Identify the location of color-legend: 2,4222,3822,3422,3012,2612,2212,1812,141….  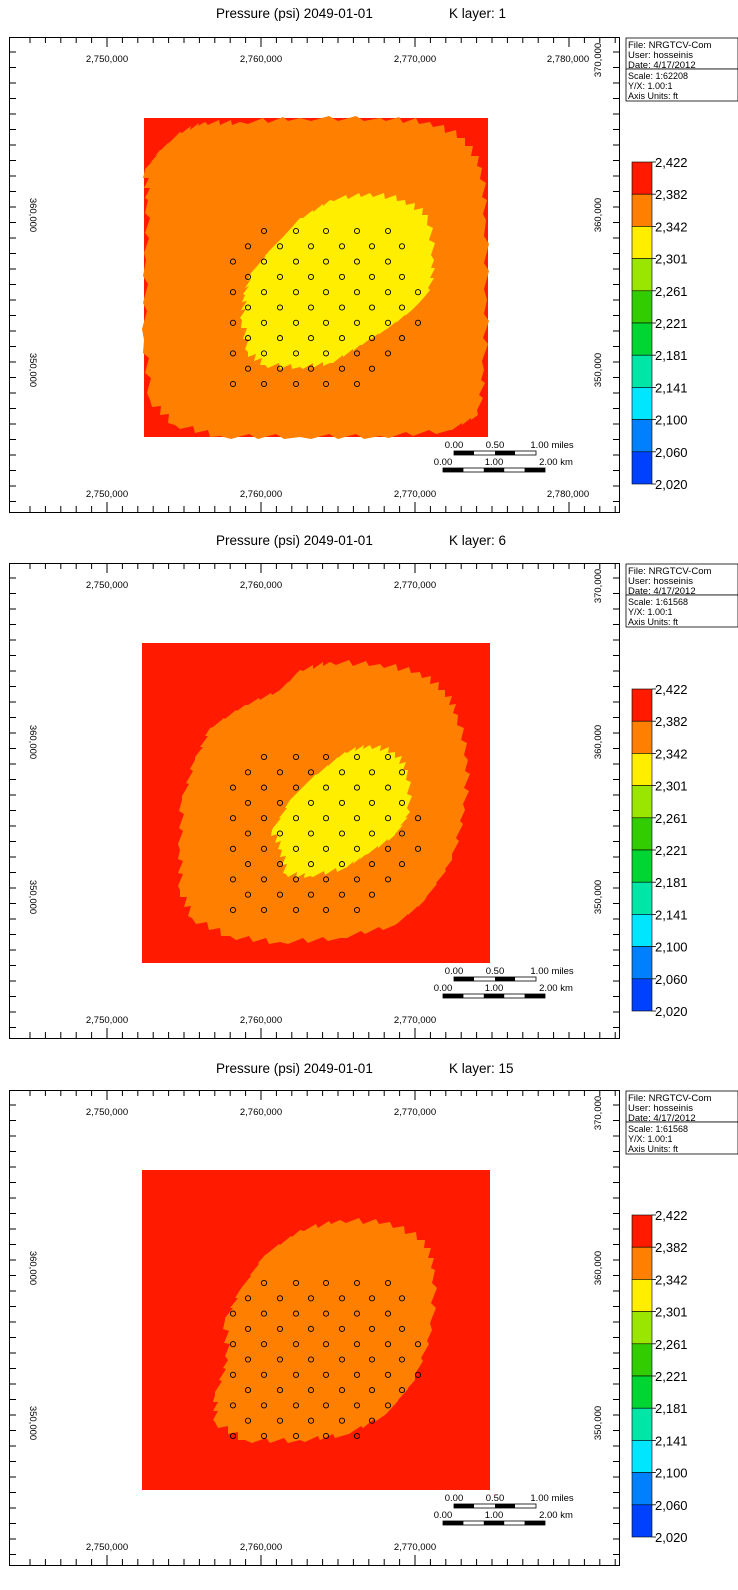
(660, 323).